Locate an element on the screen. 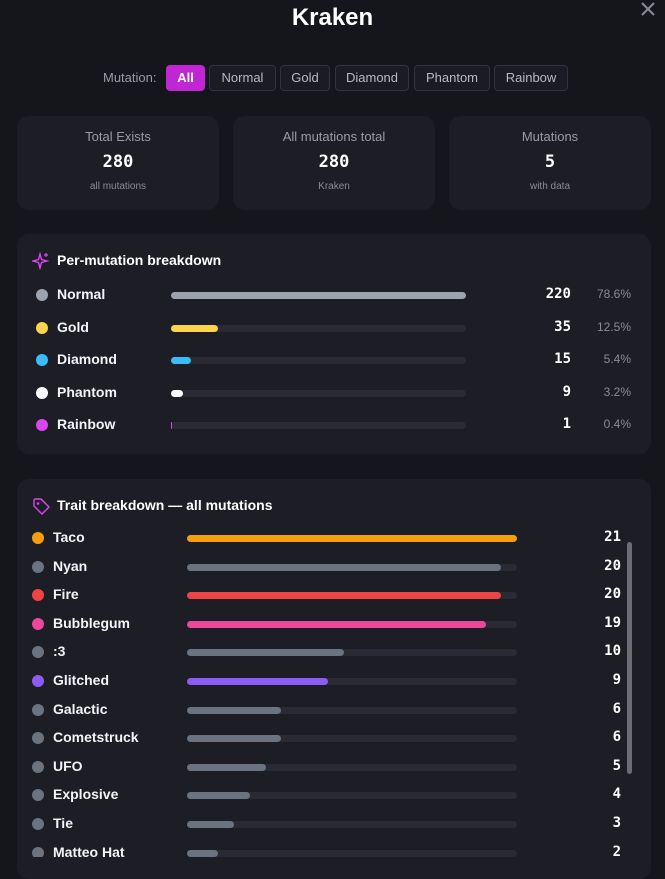 This screenshot has width=665, height=879. stat-card: Total Exists 280 all mutations is located at coordinates (118, 163).